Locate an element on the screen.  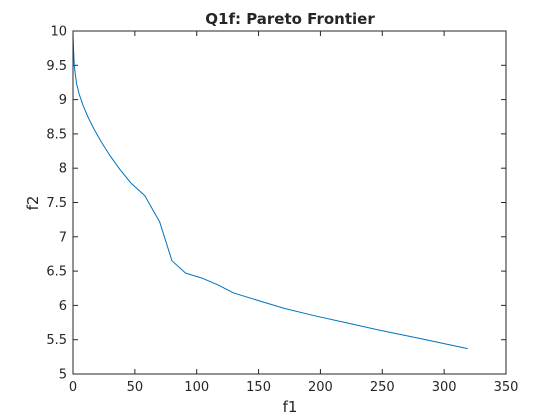
x-tick-label: 350 is located at coordinates (506, 387).